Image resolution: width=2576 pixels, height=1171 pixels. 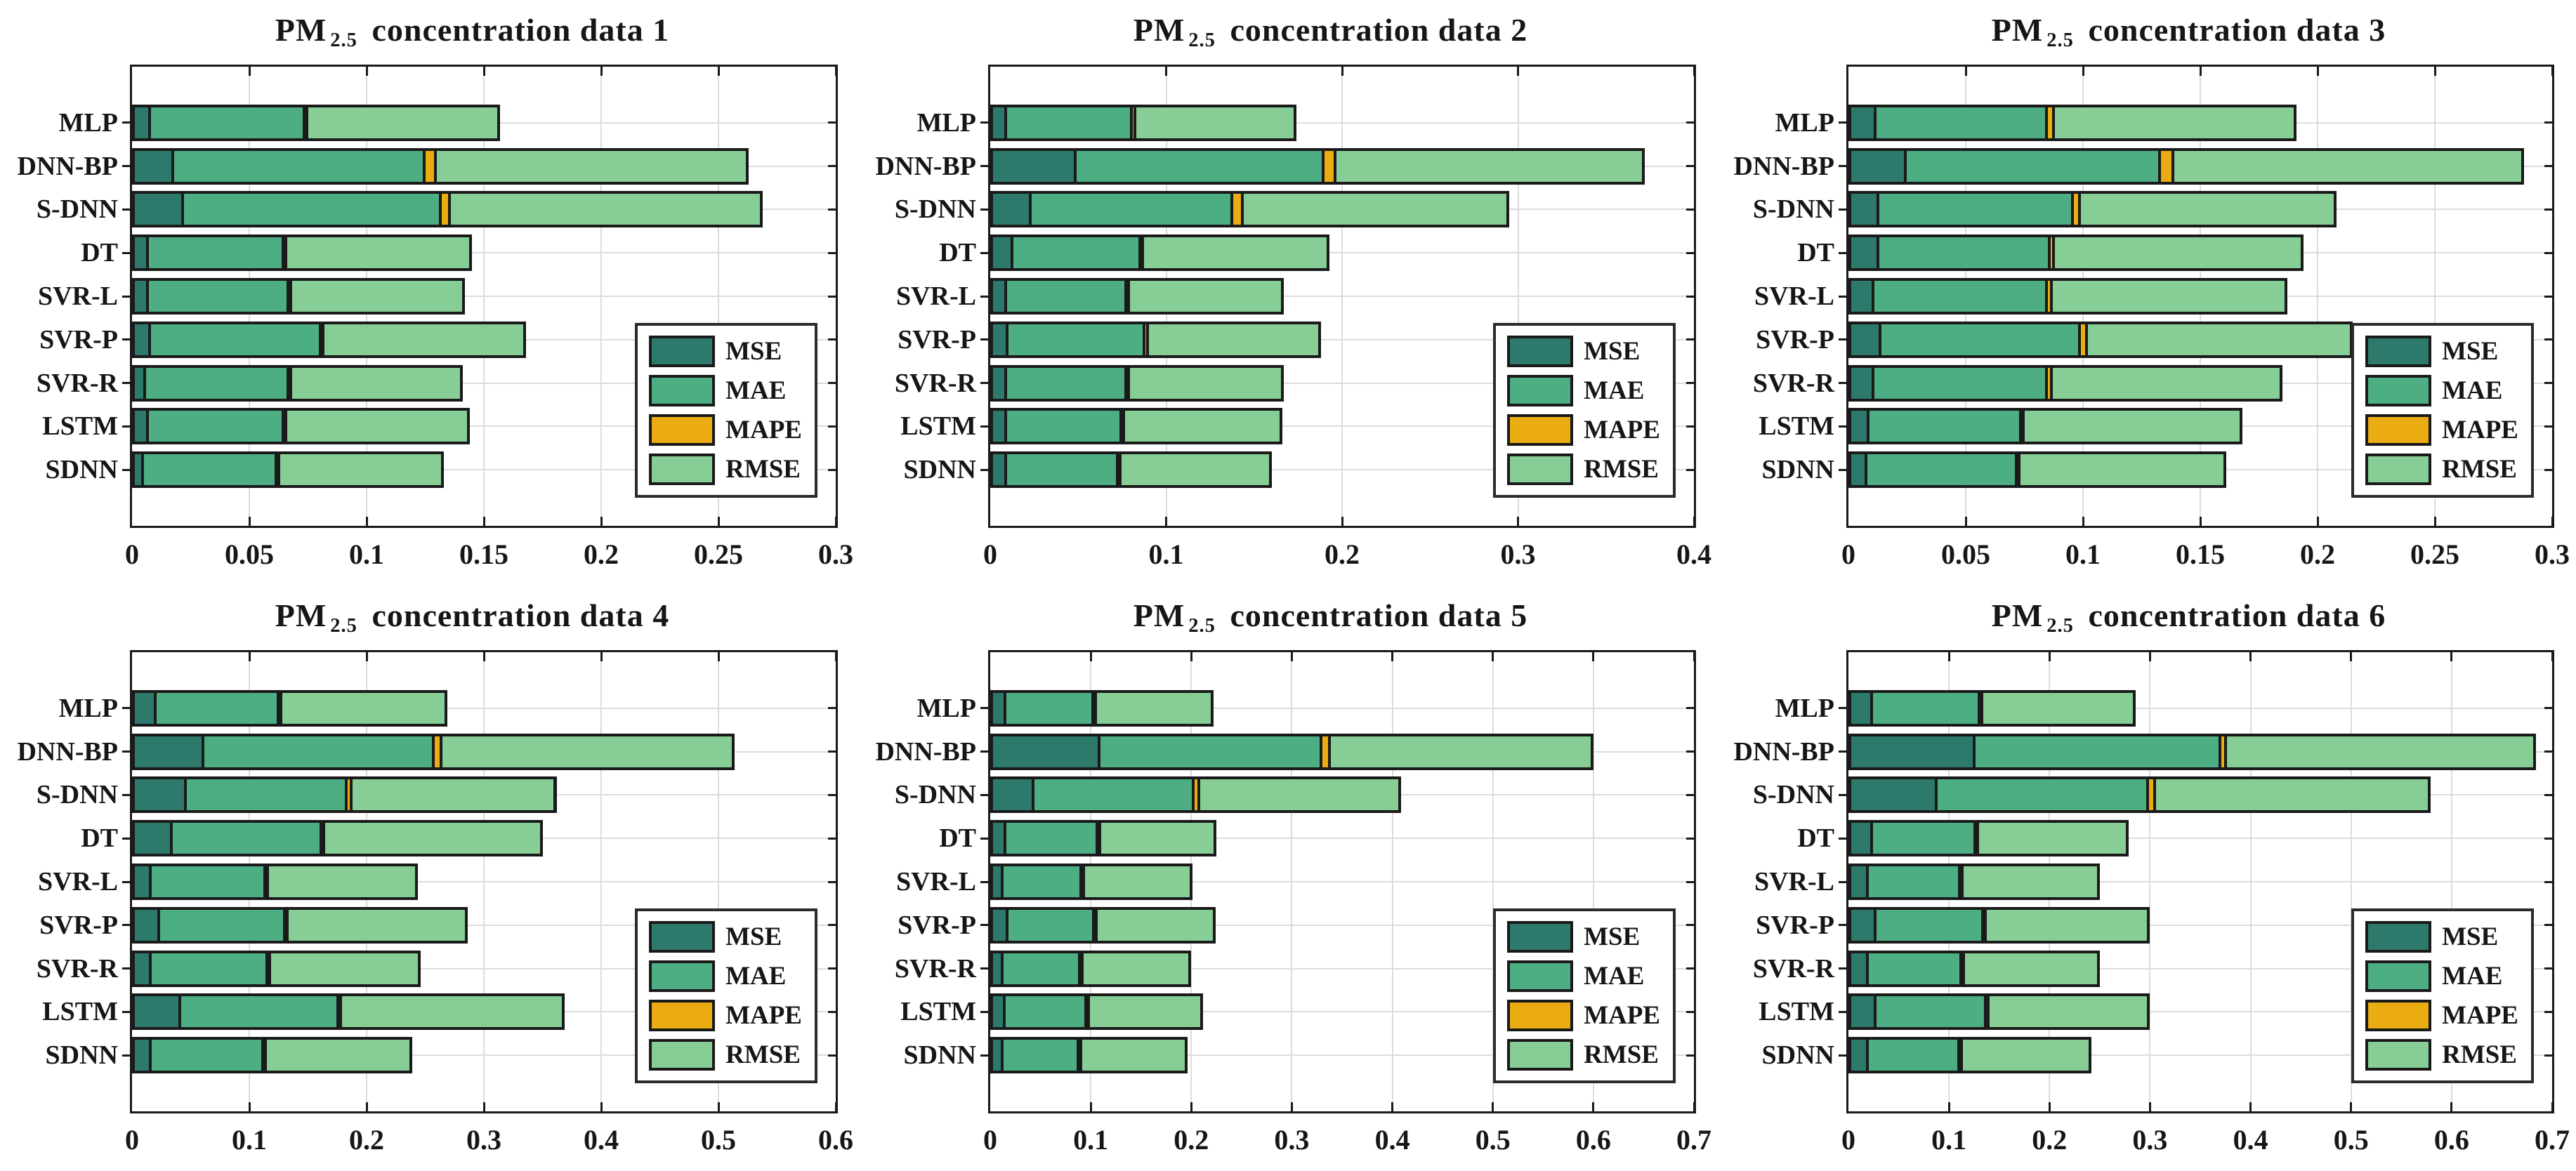 What do you see at coordinates (1796, 426) in the screenshot?
I see `y-axis-label-lstm: LSTM` at bounding box center [1796, 426].